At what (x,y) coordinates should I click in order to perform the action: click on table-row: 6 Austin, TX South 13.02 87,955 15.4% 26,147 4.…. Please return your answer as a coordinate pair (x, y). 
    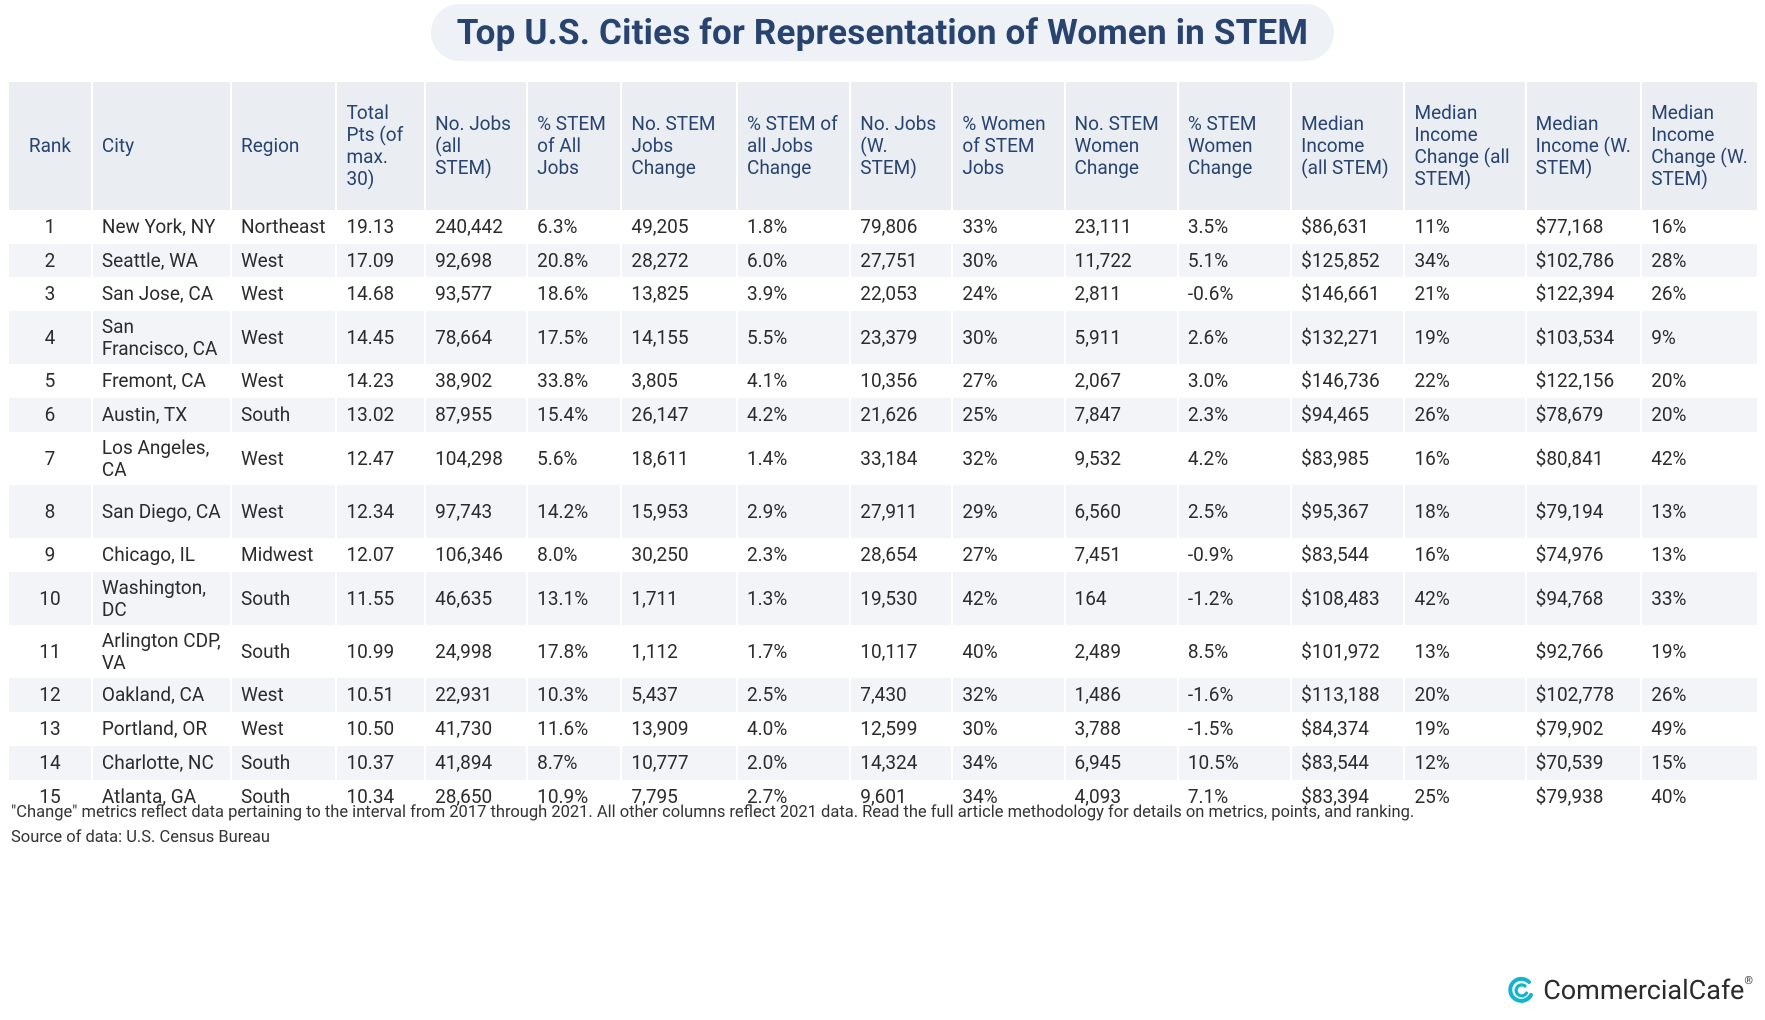
    Looking at the image, I should click on (883, 415).